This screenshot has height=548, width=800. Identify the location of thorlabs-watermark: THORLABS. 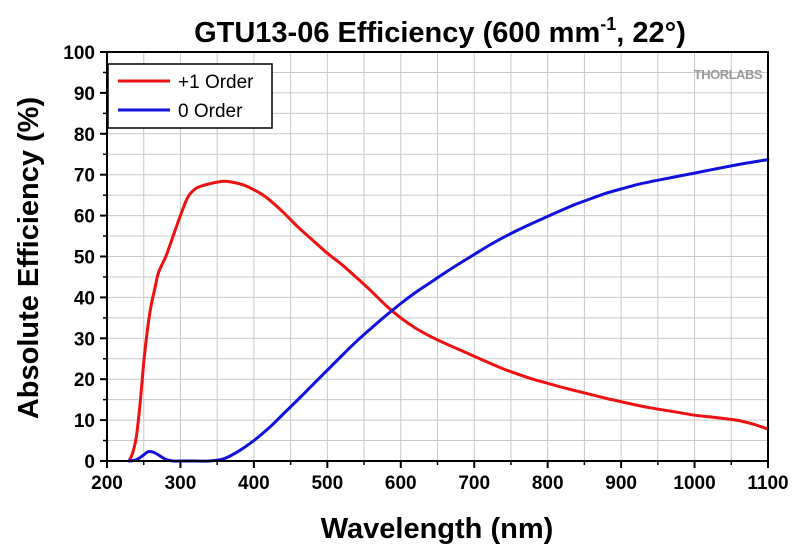
(728, 74).